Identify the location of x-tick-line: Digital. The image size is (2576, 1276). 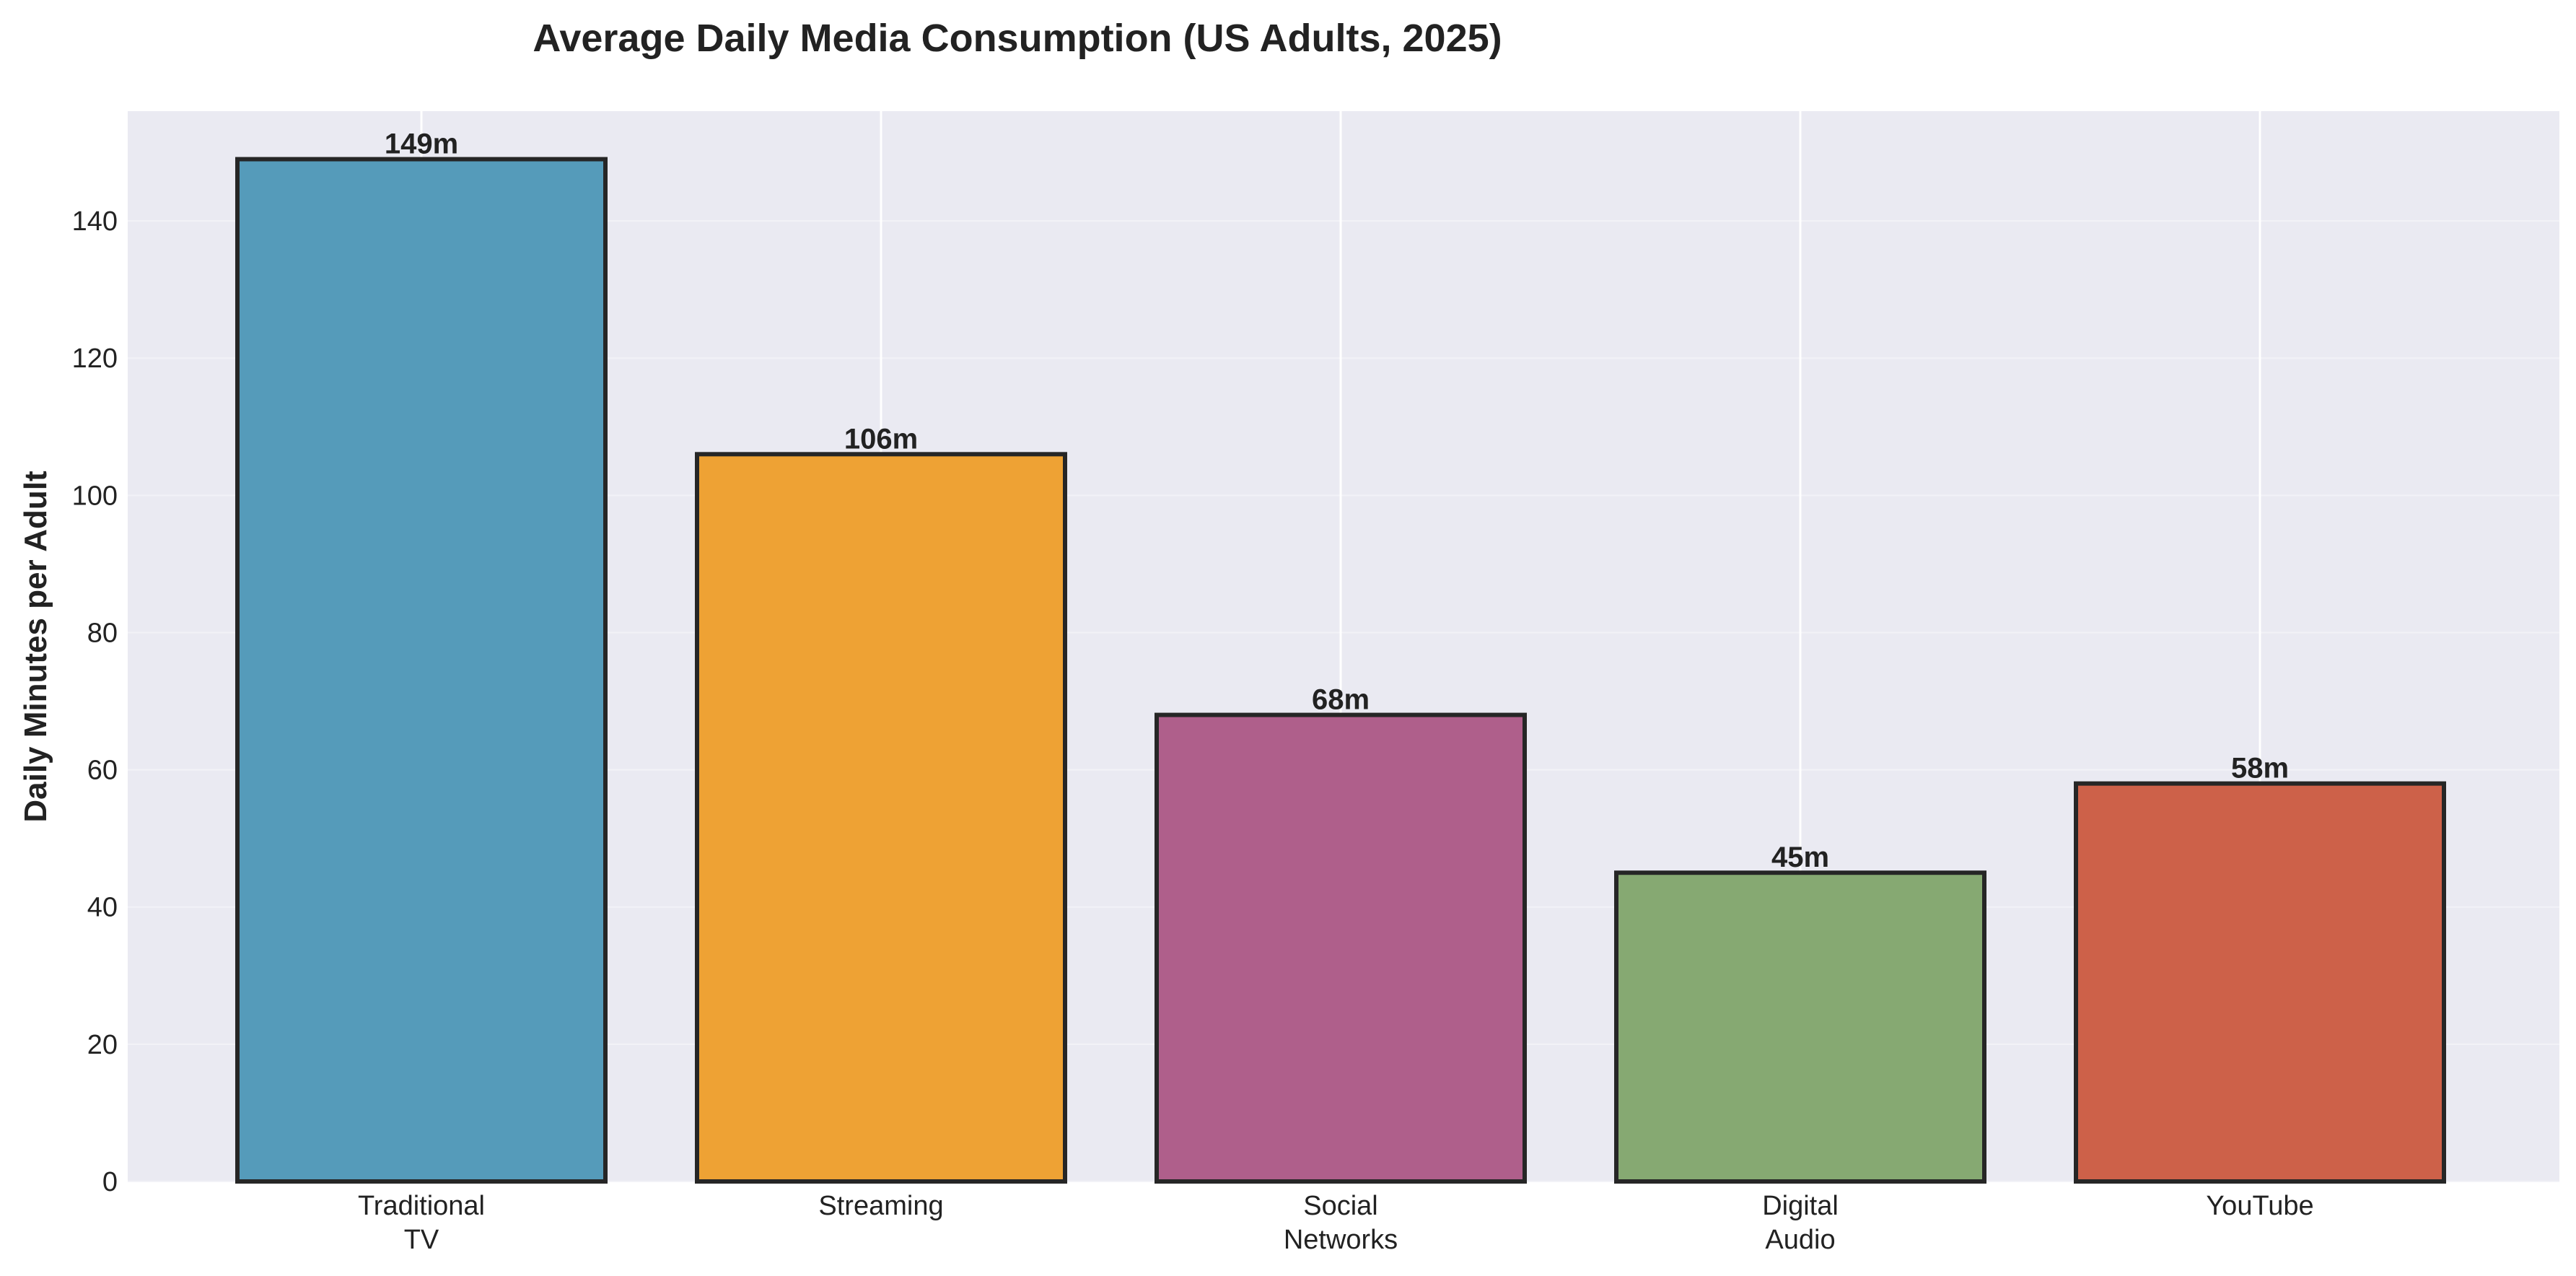
(1800, 1206).